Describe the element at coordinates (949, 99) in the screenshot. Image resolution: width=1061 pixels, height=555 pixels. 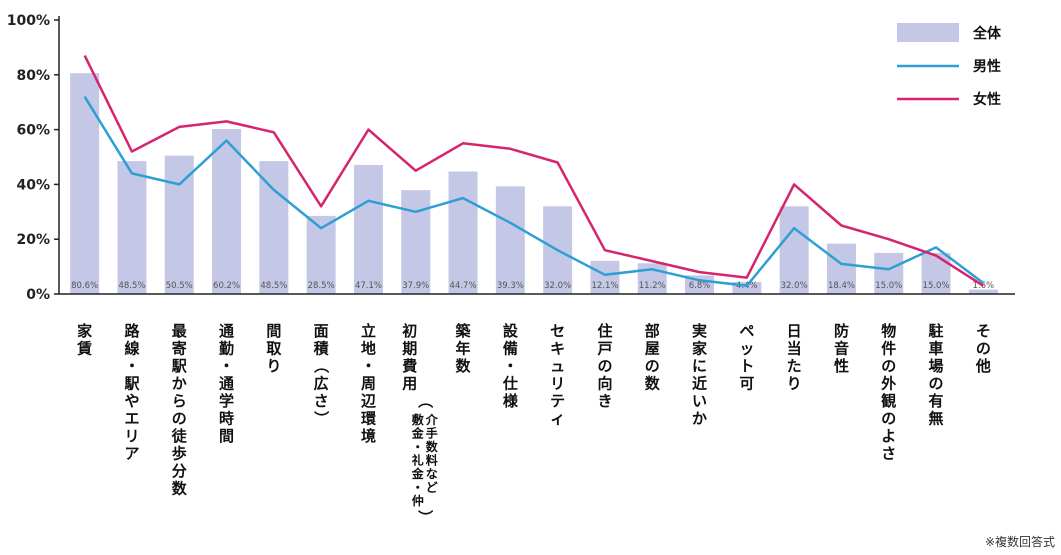
I see `legend-item-女性: 女性` at that location.